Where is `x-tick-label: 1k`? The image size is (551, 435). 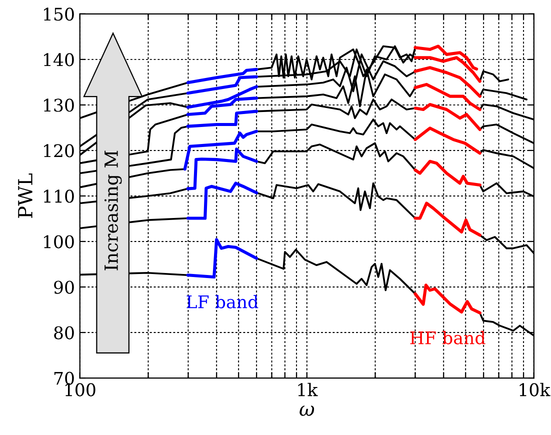 x-tick-label: 1k is located at coordinates (308, 389).